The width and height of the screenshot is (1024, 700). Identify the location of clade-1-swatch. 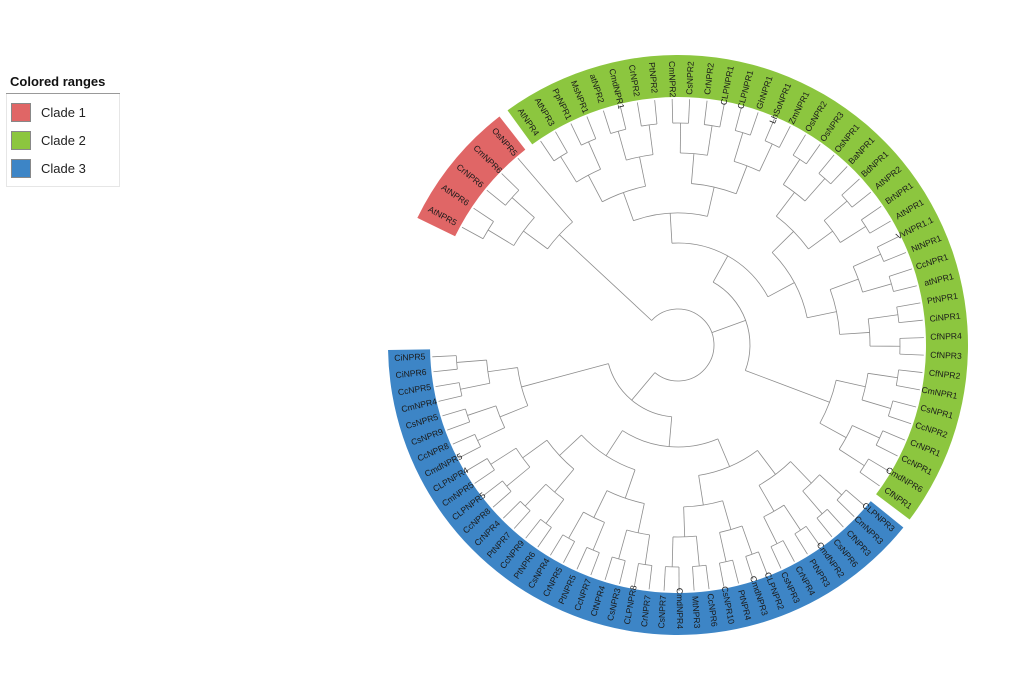
(21, 112).